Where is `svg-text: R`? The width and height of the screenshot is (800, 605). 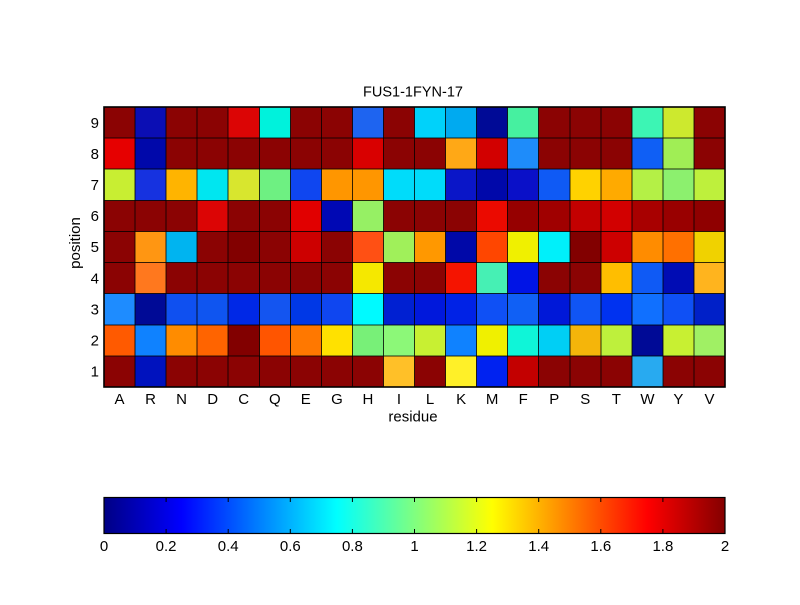 svg-text: R is located at coordinates (150, 399).